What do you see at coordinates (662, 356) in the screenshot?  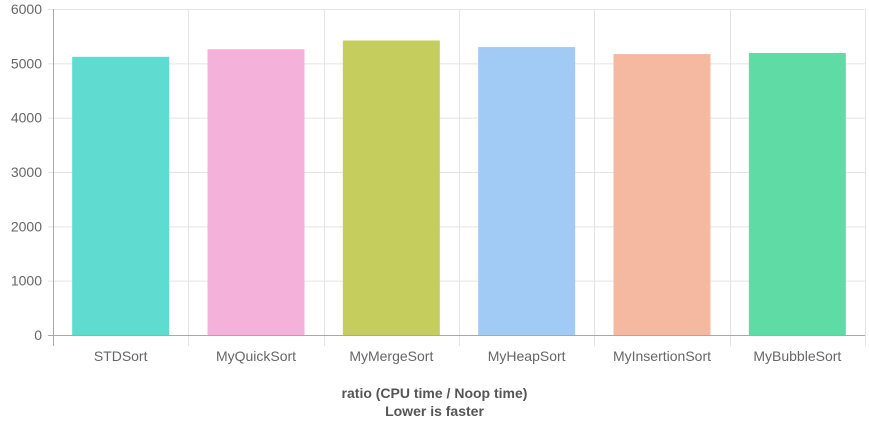 I see `x-tick-label: MyInsertionSort` at bounding box center [662, 356].